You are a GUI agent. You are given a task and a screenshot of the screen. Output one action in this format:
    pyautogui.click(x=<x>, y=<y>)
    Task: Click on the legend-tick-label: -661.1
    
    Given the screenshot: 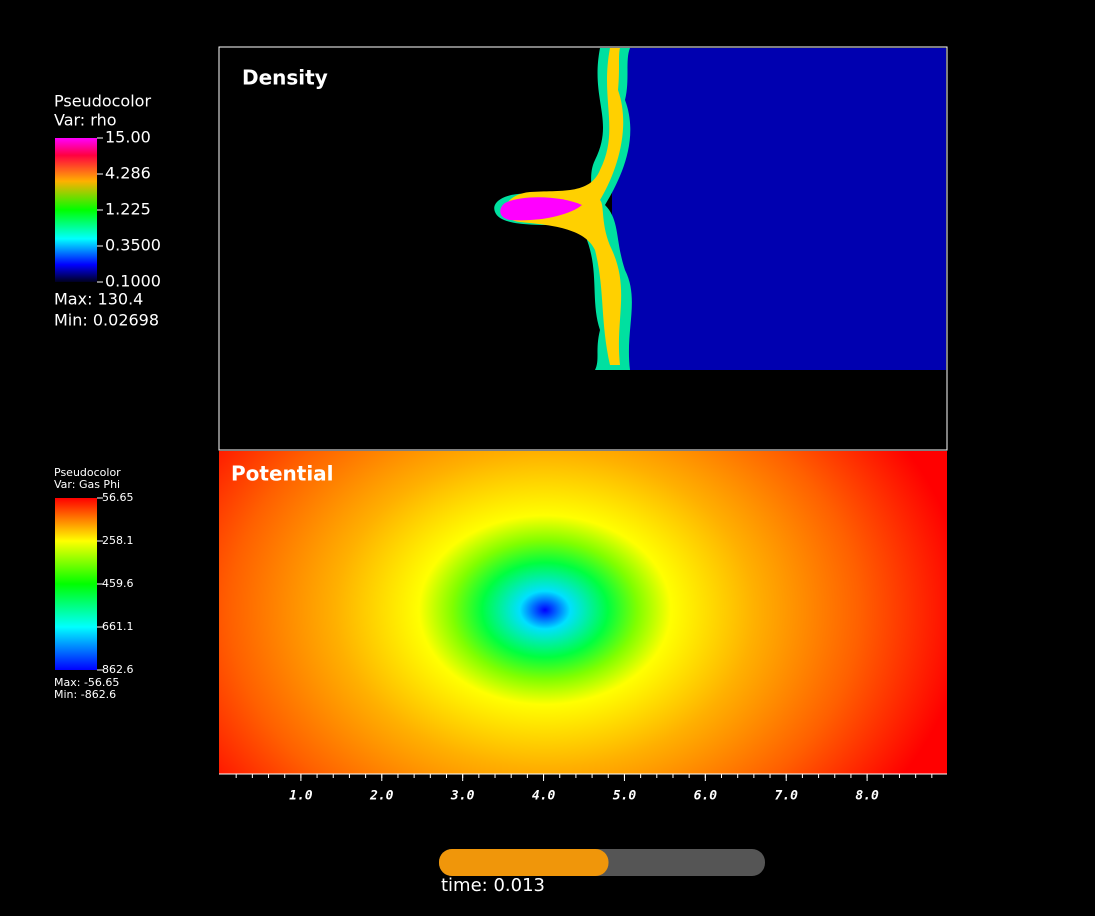 What is the action you would take?
    pyautogui.click(x=115, y=626)
    